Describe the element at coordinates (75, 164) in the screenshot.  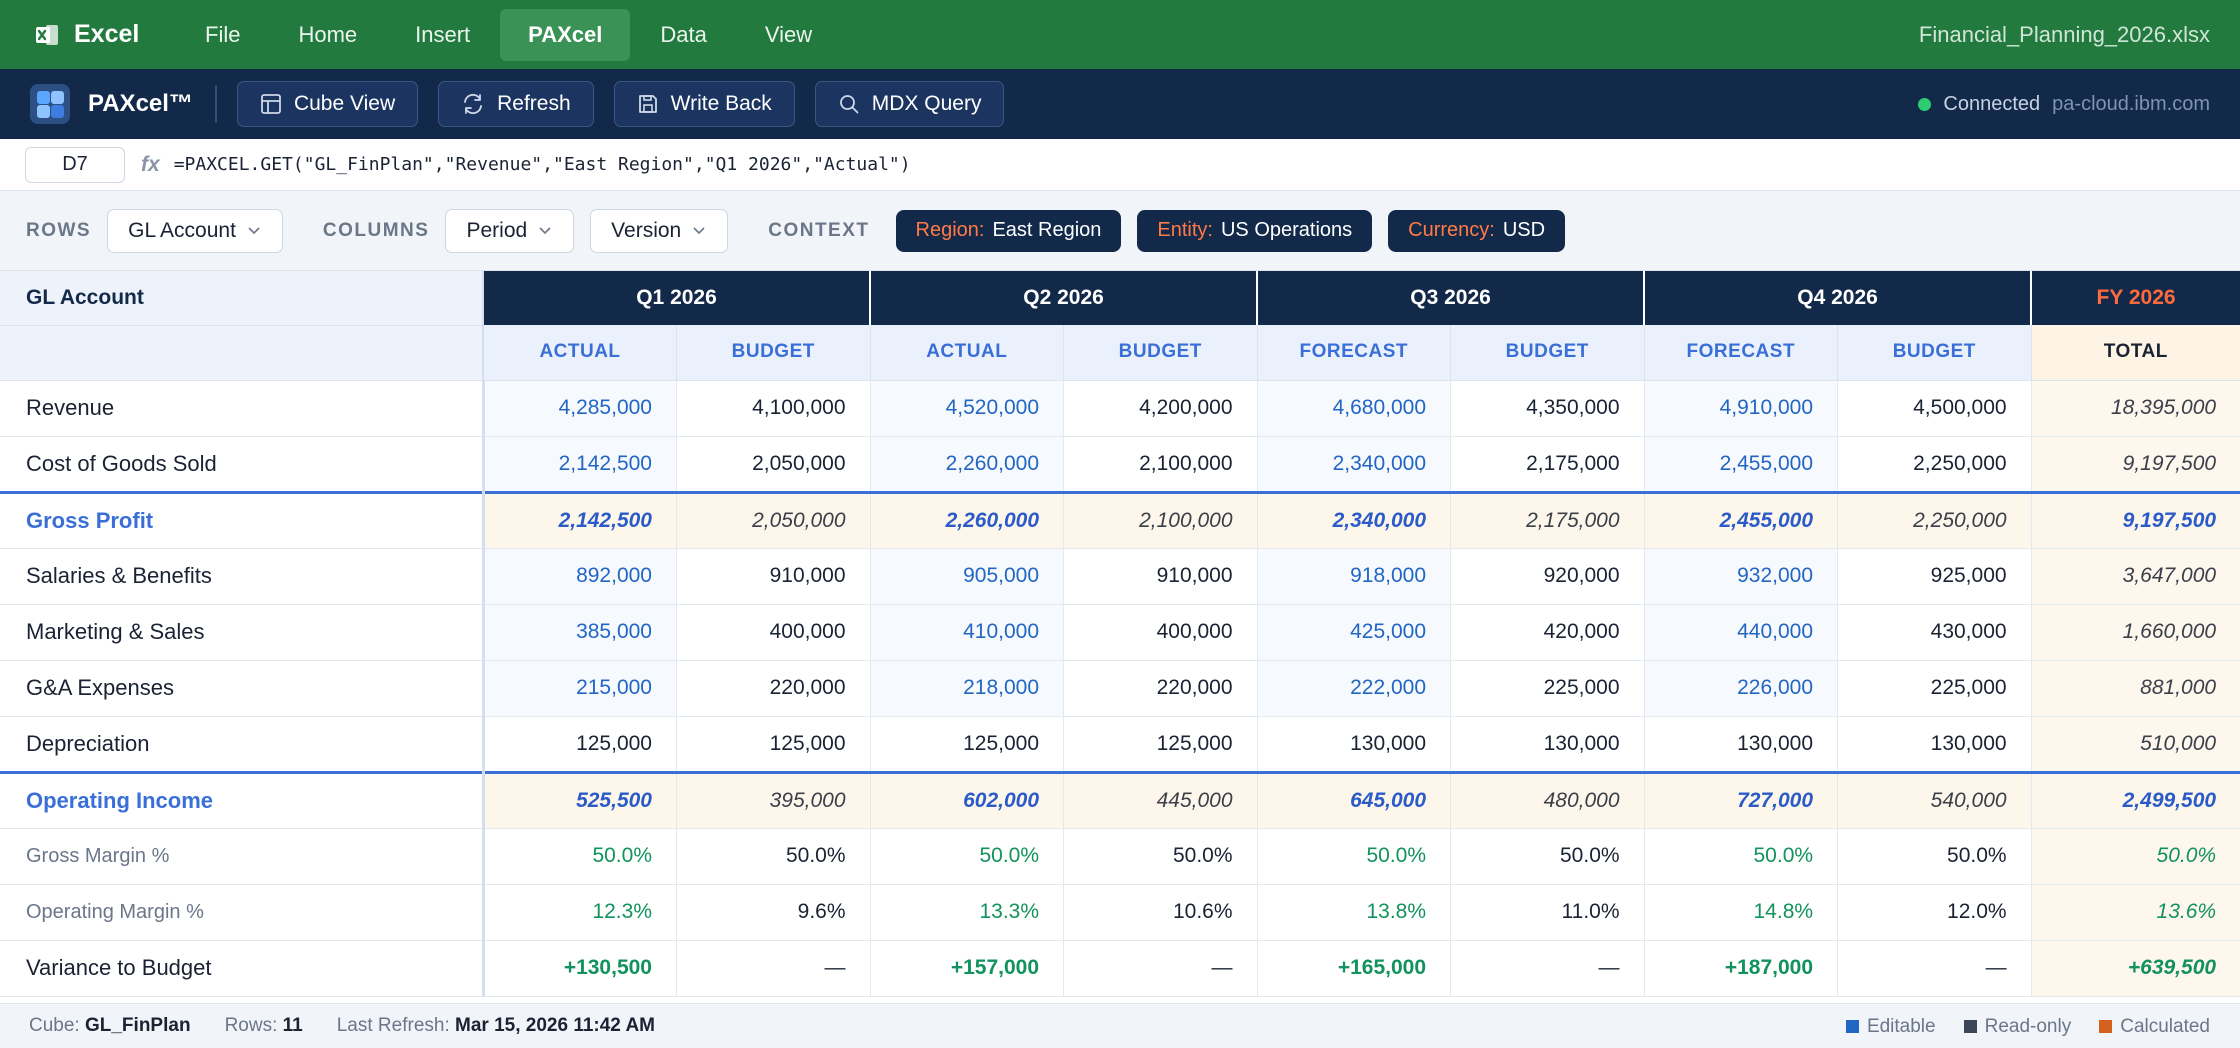
I see `cell-name-box: D7` at that location.